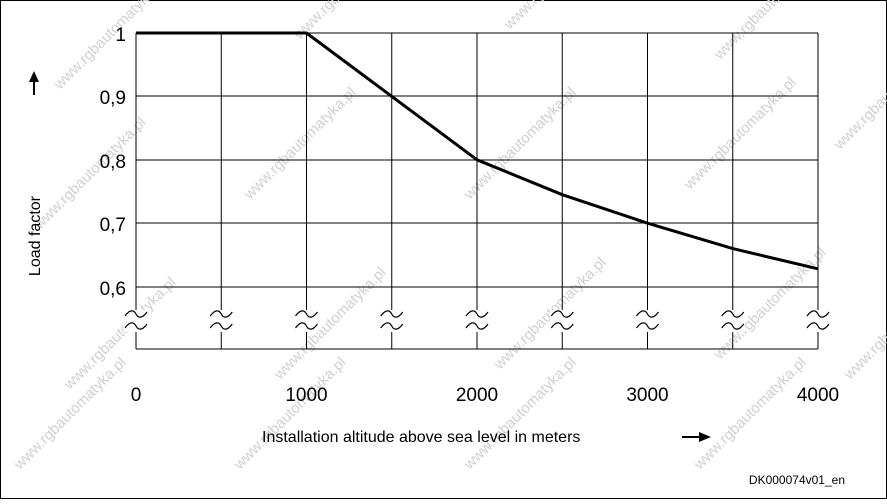 The width and height of the screenshot is (887, 504). I want to click on x-tick-labels: 0 1000 2000 3000 4000, so click(485, 395).